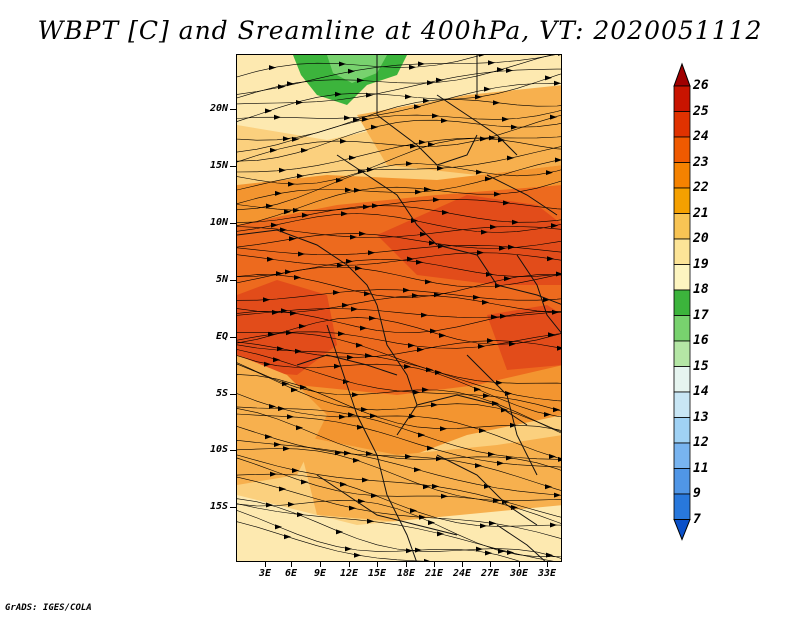 This screenshot has width=800, height=618. What do you see at coordinates (218, 449) in the screenshot?
I see `lat-label: 10S` at bounding box center [218, 449].